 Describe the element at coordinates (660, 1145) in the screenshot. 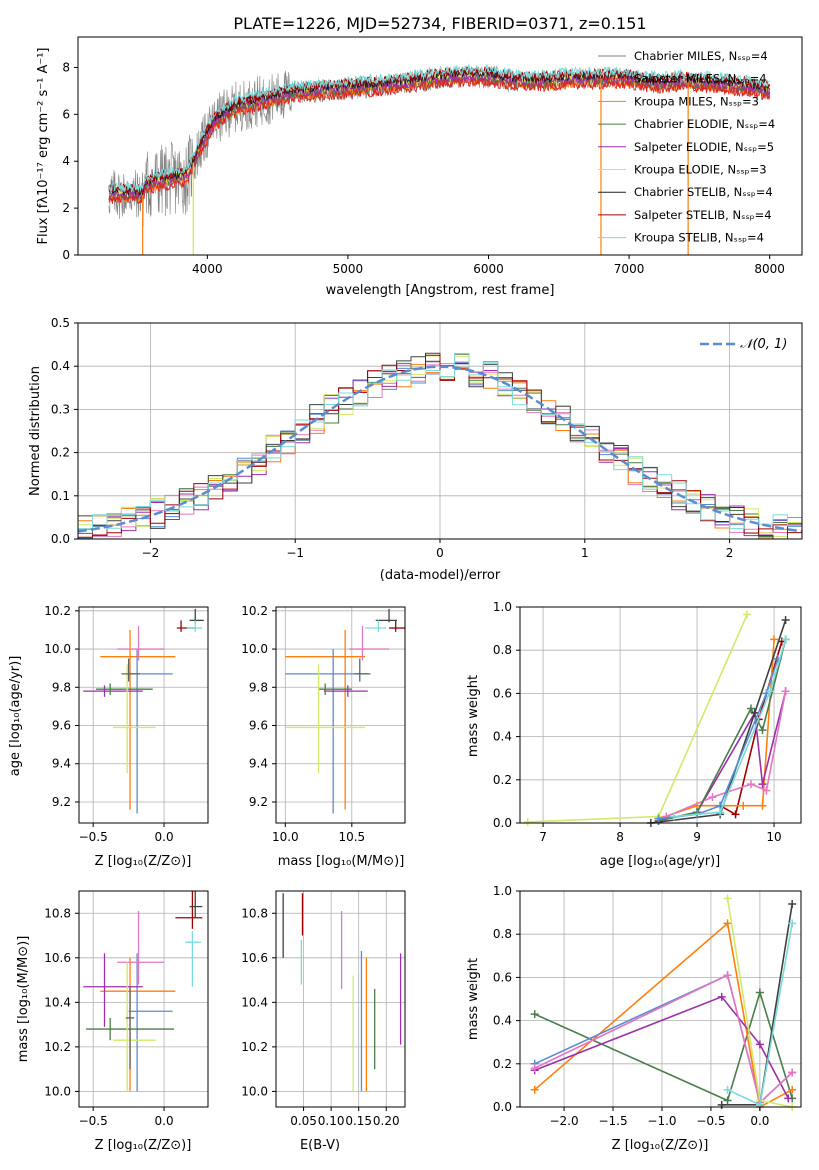

I see `massweight-vs-Z-xlabel: Z [log₁₀(Z/Z⊙)]` at that location.